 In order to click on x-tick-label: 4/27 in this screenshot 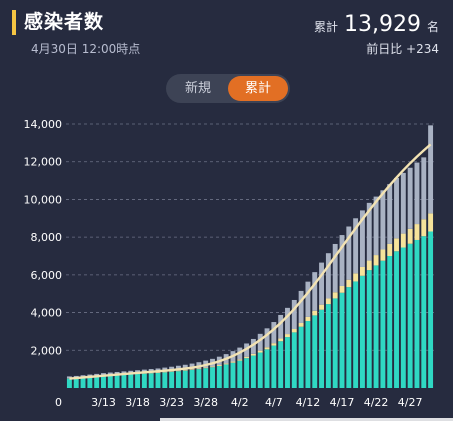, I will do `click(410, 402)`.